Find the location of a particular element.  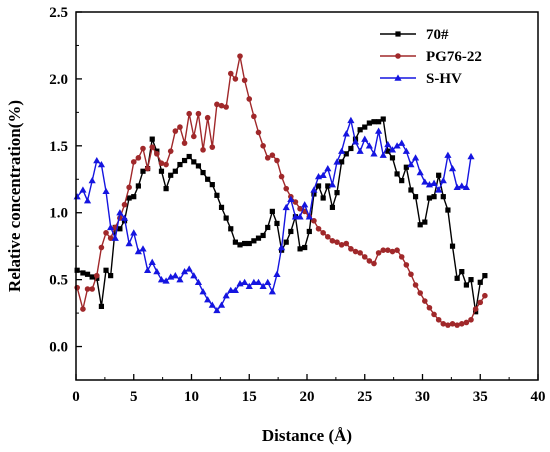

y-tick-label: 1.5 is located at coordinates (58, 147).